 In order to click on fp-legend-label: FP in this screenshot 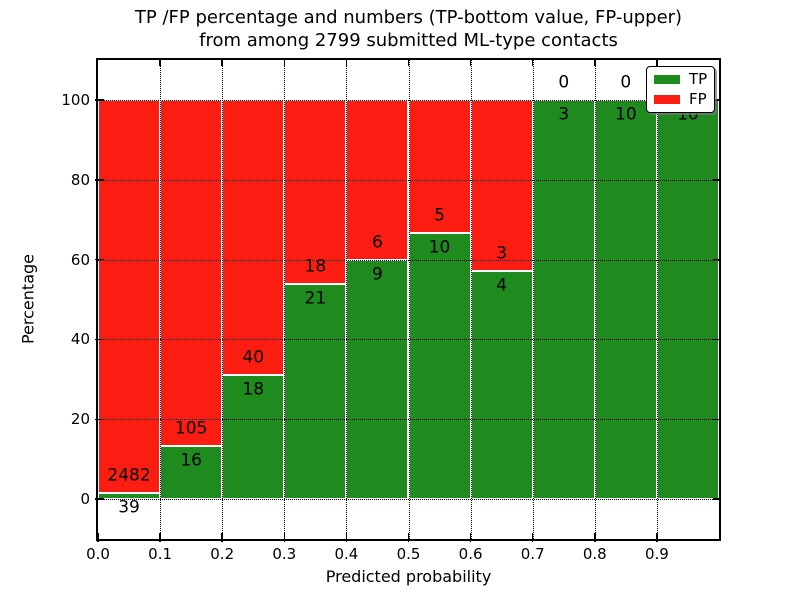, I will do `click(698, 98)`.